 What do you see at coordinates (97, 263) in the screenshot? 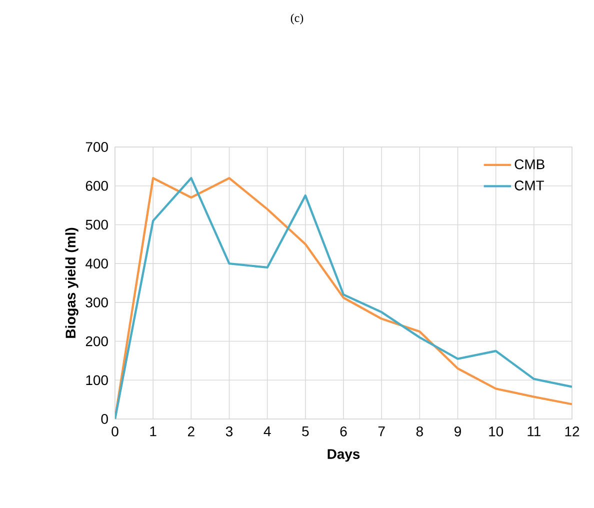
I see `y-tick-label: 400` at bounding box center [97, 263].